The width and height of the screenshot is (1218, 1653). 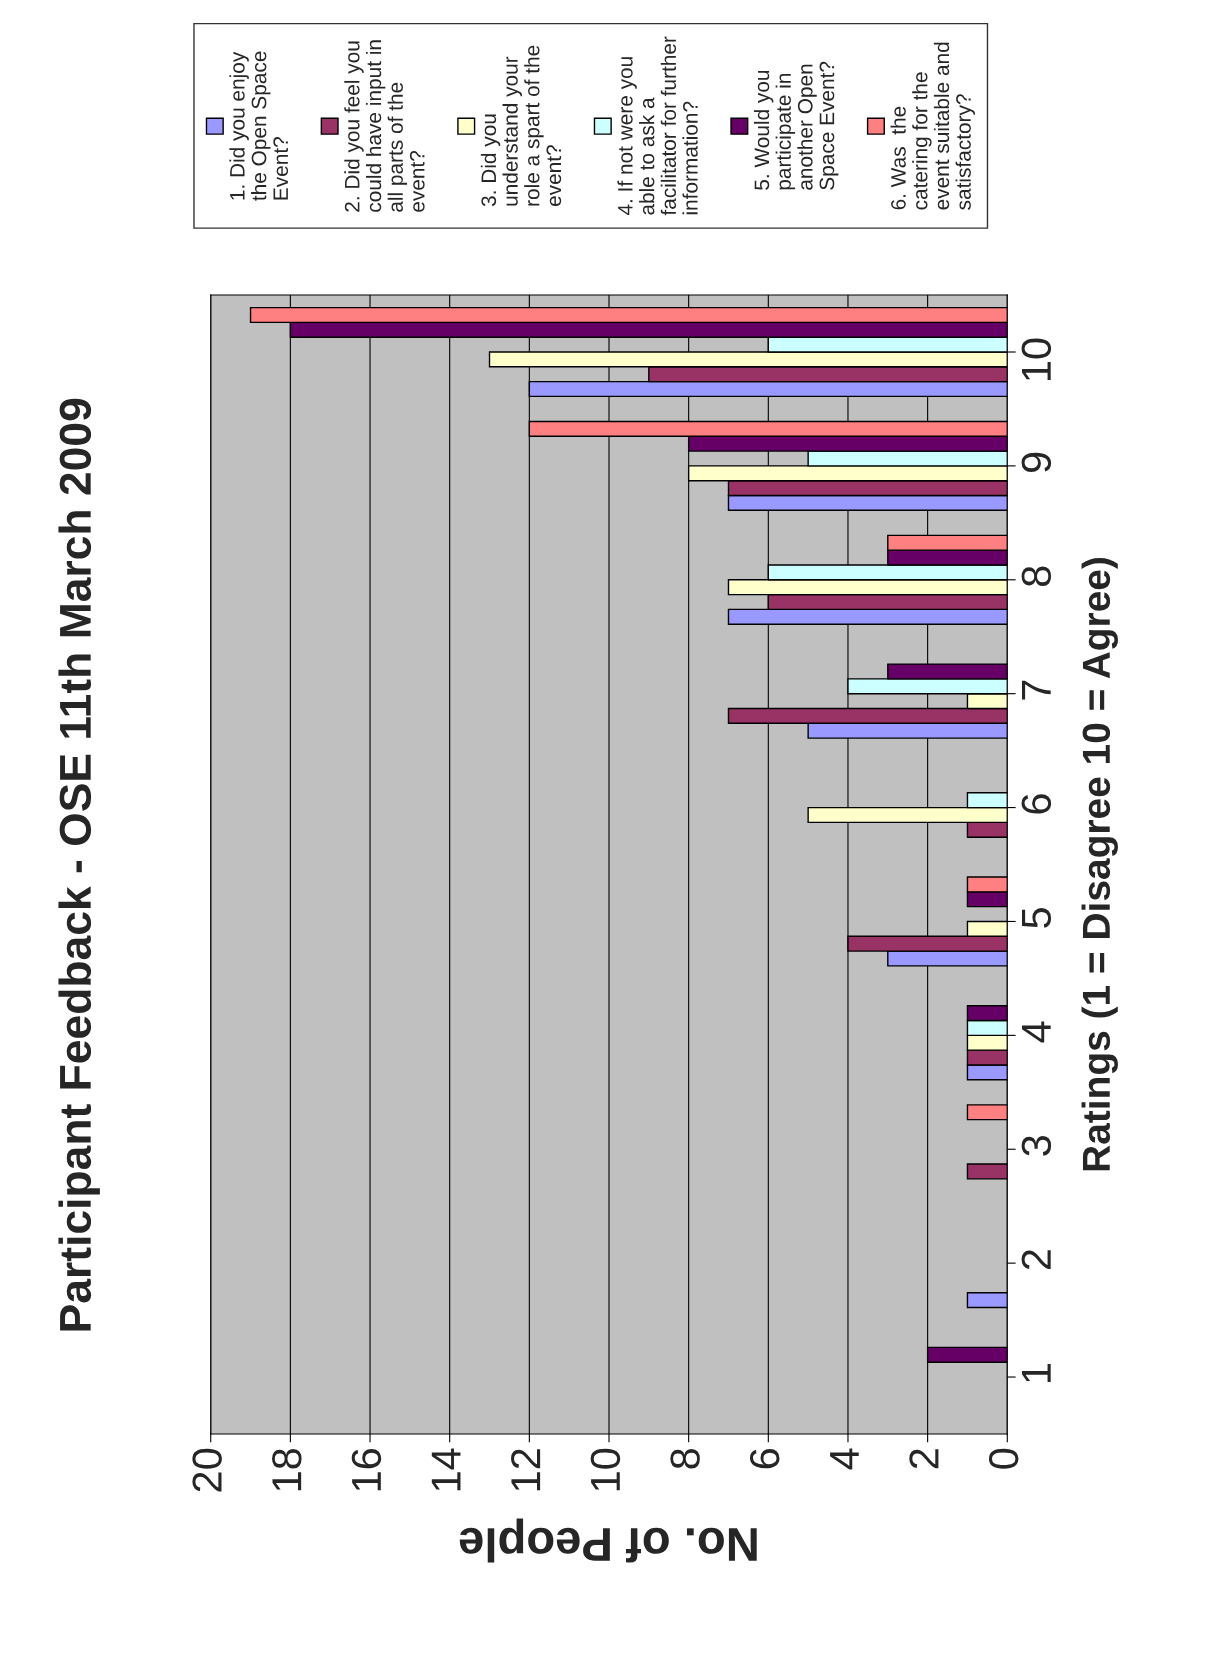 I want to click on legend-label: 5. Would you participate in another Open Space Event?, so click(x=796, y=125).